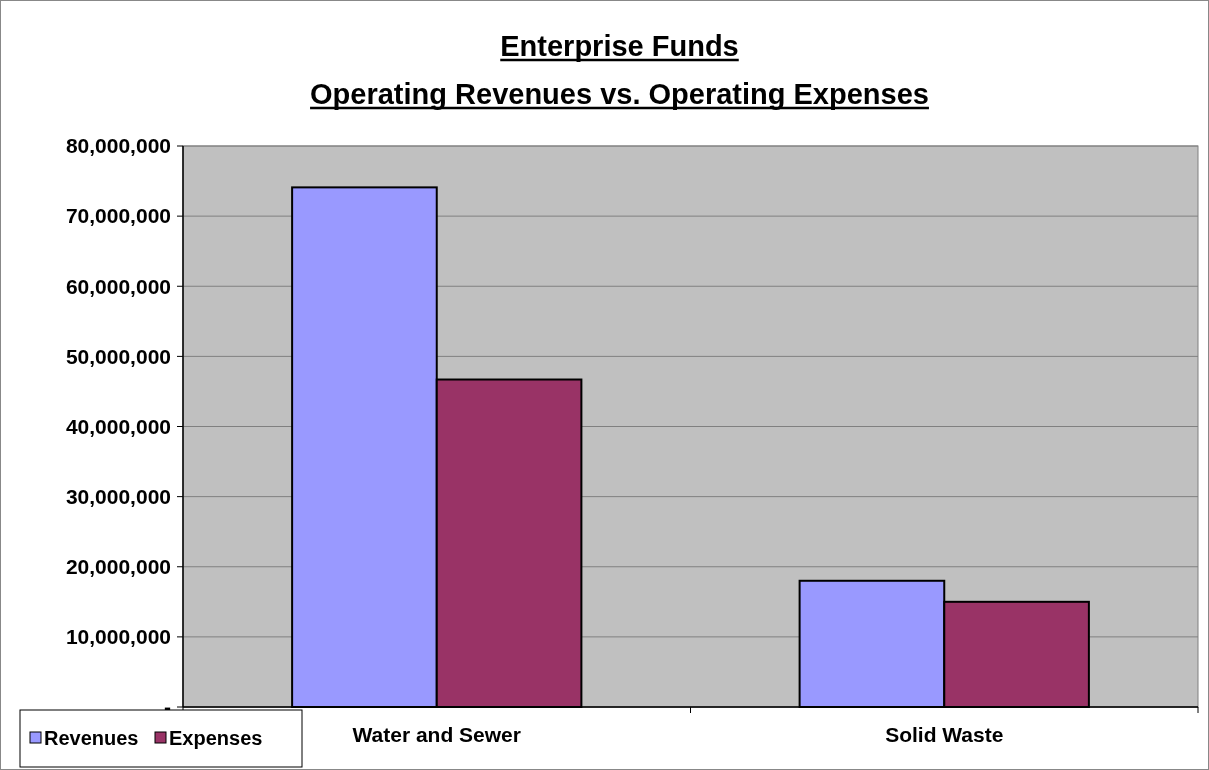  Describe the element at coordinates (118, 426) in the screenshot. I see `y-tick-label: 40,000,000` at that location.